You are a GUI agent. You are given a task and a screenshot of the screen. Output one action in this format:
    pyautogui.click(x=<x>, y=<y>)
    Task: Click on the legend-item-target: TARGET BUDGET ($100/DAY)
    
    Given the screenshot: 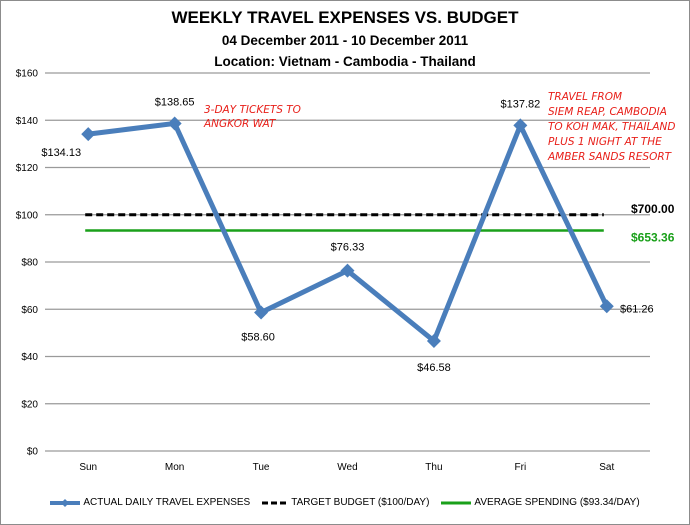 What is the action you would take?
    pyautogui.click(x=345, y=502)
    